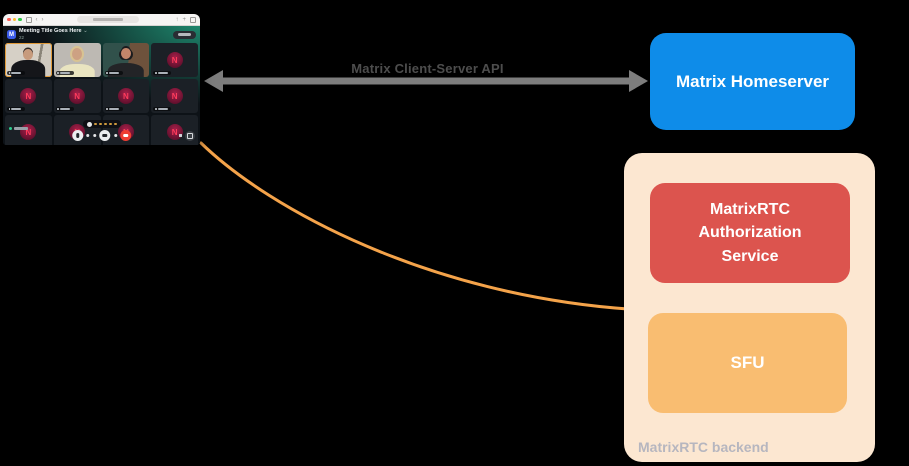 This screenshot has height=466, width=909. I want to click on back-icon: ‹, so click(36, 19).